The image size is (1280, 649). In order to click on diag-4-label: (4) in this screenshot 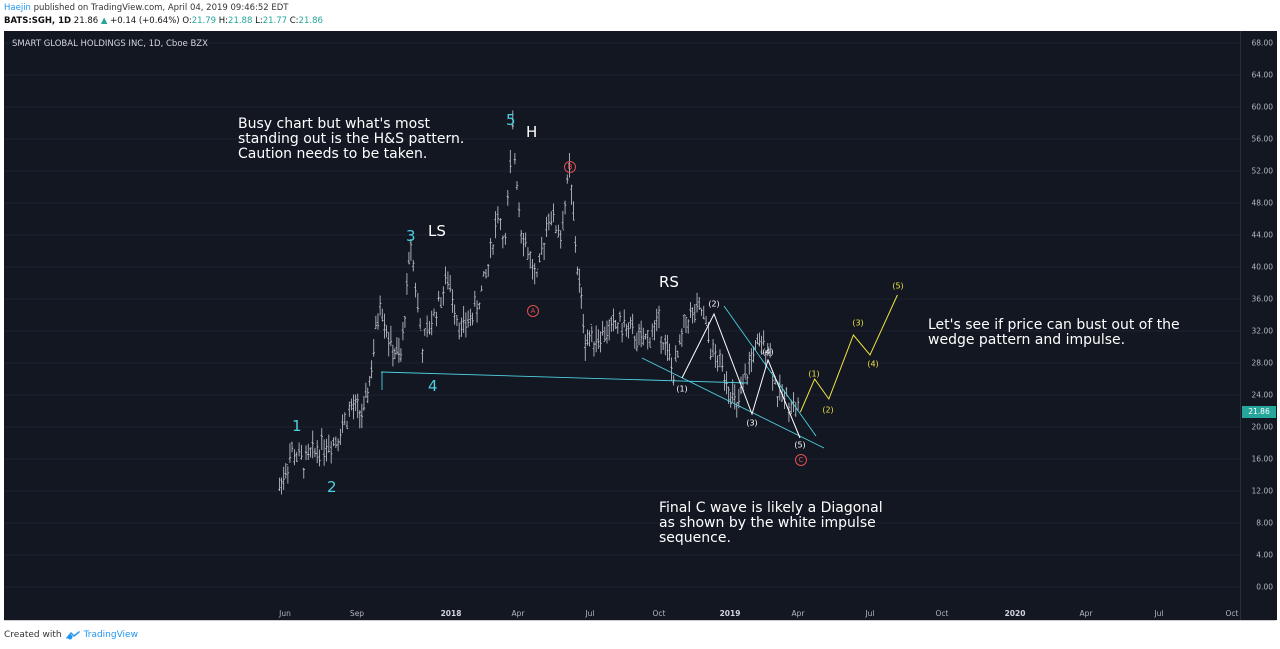, I will do `click(768, 352)`.